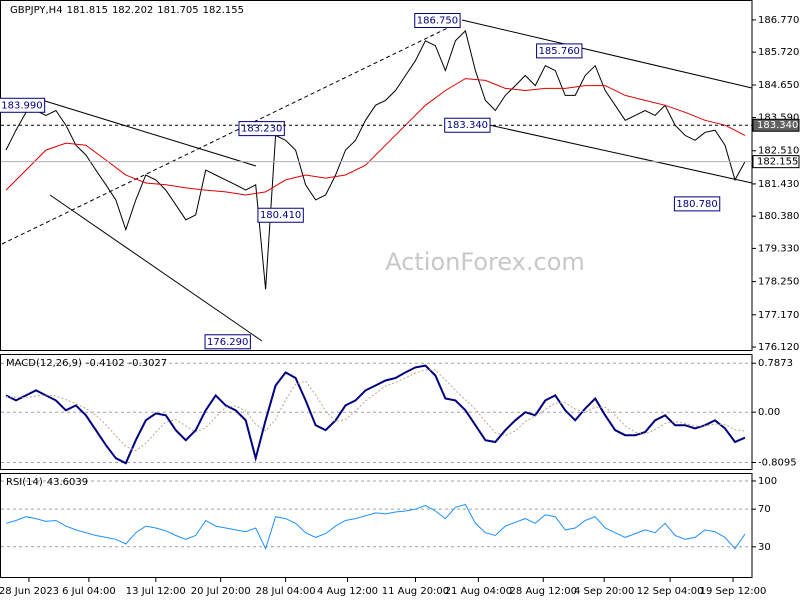 Image resolution: width=800 pixels, height=600 pixels. I want to click on annotation-label: 183.990, so click(21, 105).